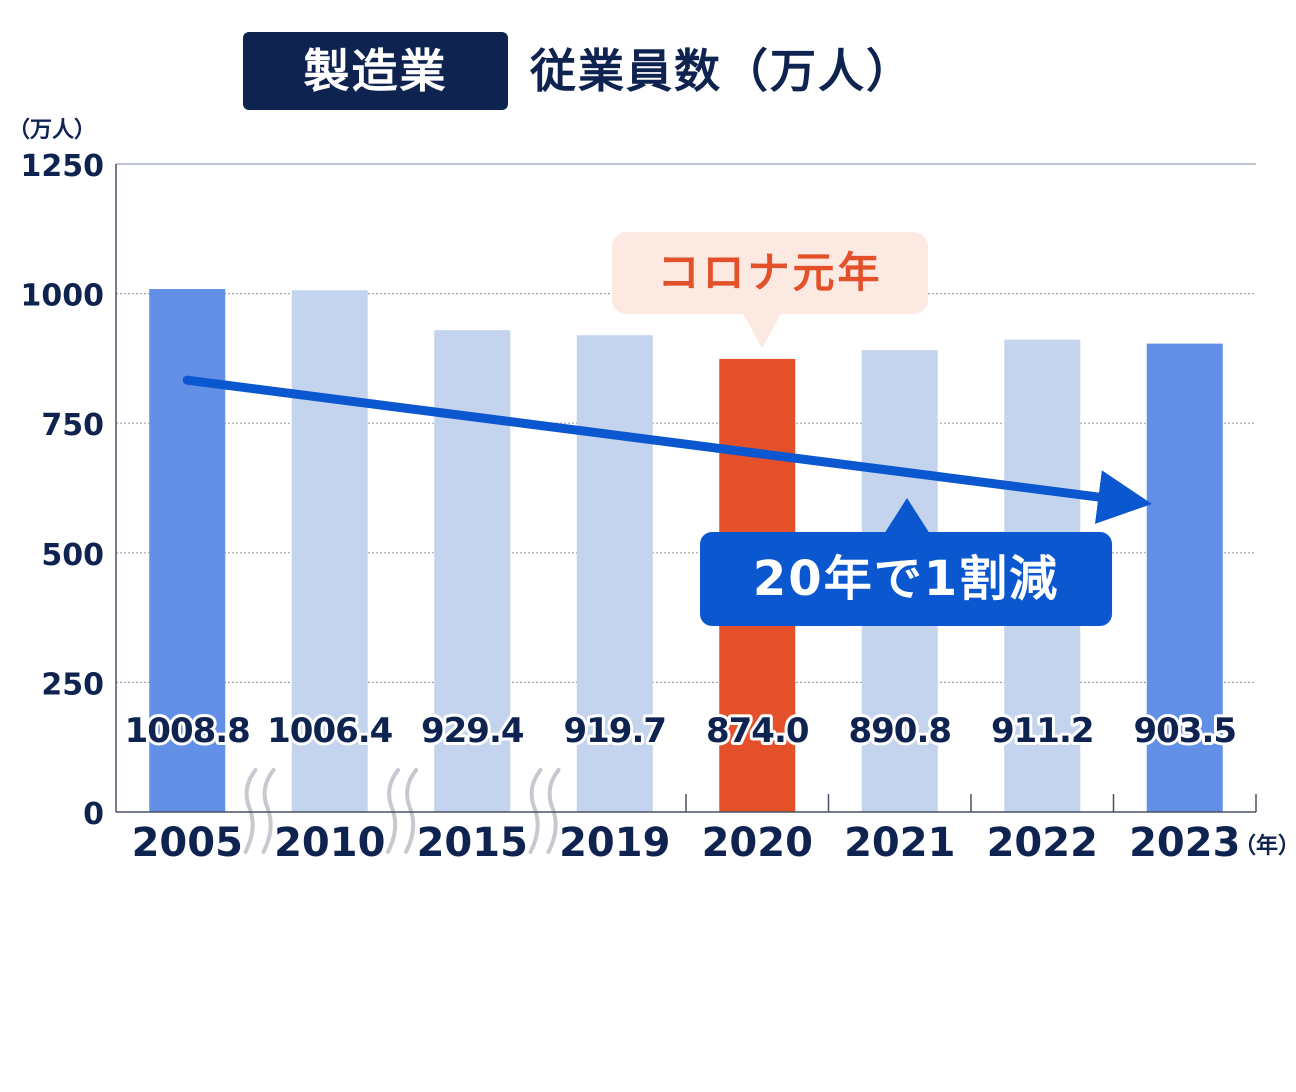 The height and width of the screenshot is (1092, 1296). What do you see at coordinates (906, 579) in the screenshot?
I see `reduction-callout: 20年で1割減` at bounding box center [906, 579].